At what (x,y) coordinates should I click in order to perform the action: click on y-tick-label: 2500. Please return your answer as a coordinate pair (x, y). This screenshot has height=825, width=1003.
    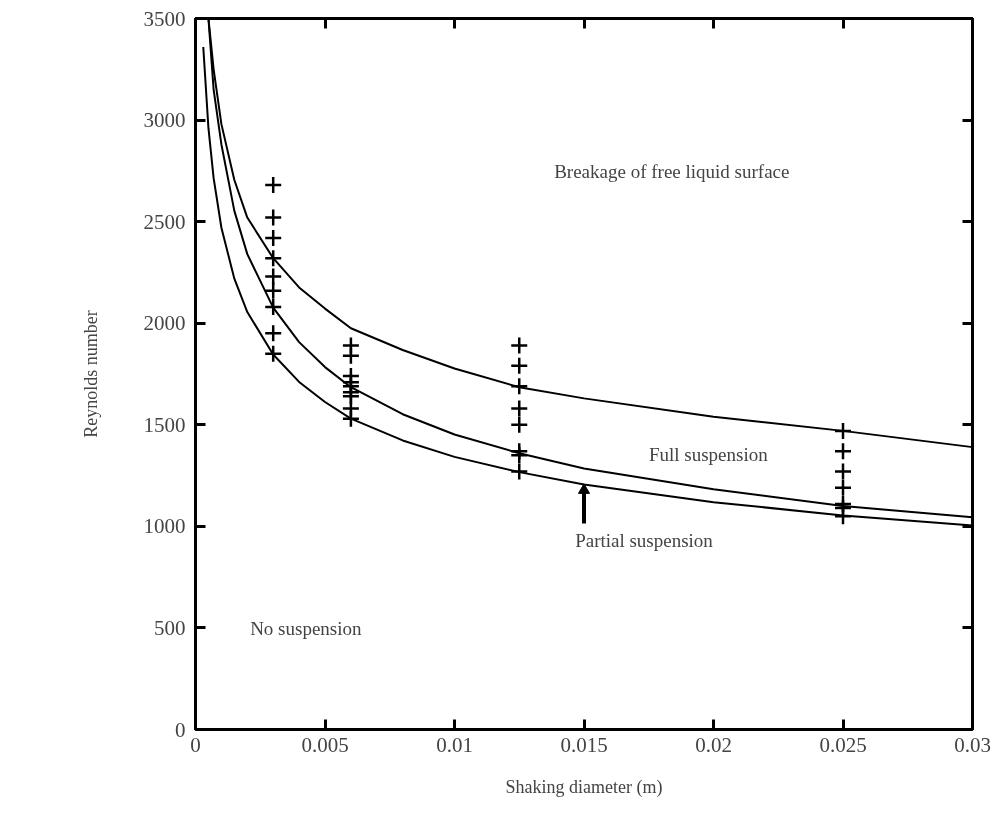
    Looking at the image, I should click on (164, 221).